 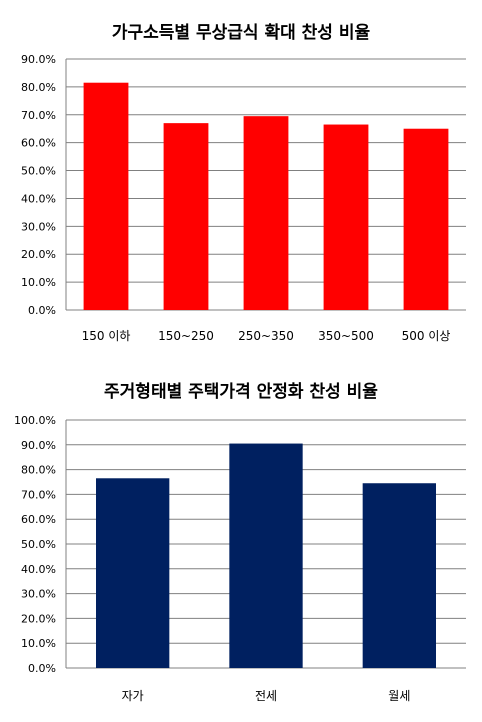 I want to click on x-tick-label: 150 이하, so click(x=106, y=336).